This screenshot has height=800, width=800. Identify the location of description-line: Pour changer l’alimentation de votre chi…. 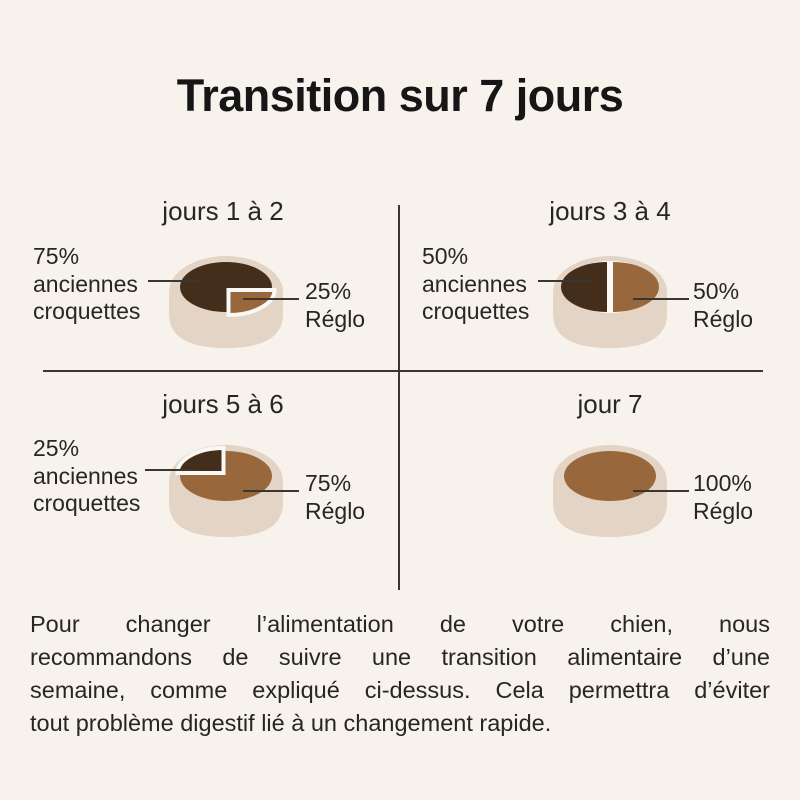
(400, 624).